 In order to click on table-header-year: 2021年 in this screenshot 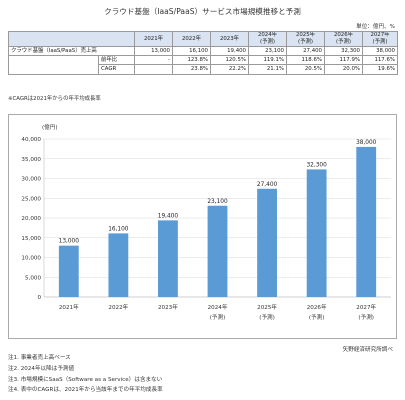, I will do `click(153, 39)`.